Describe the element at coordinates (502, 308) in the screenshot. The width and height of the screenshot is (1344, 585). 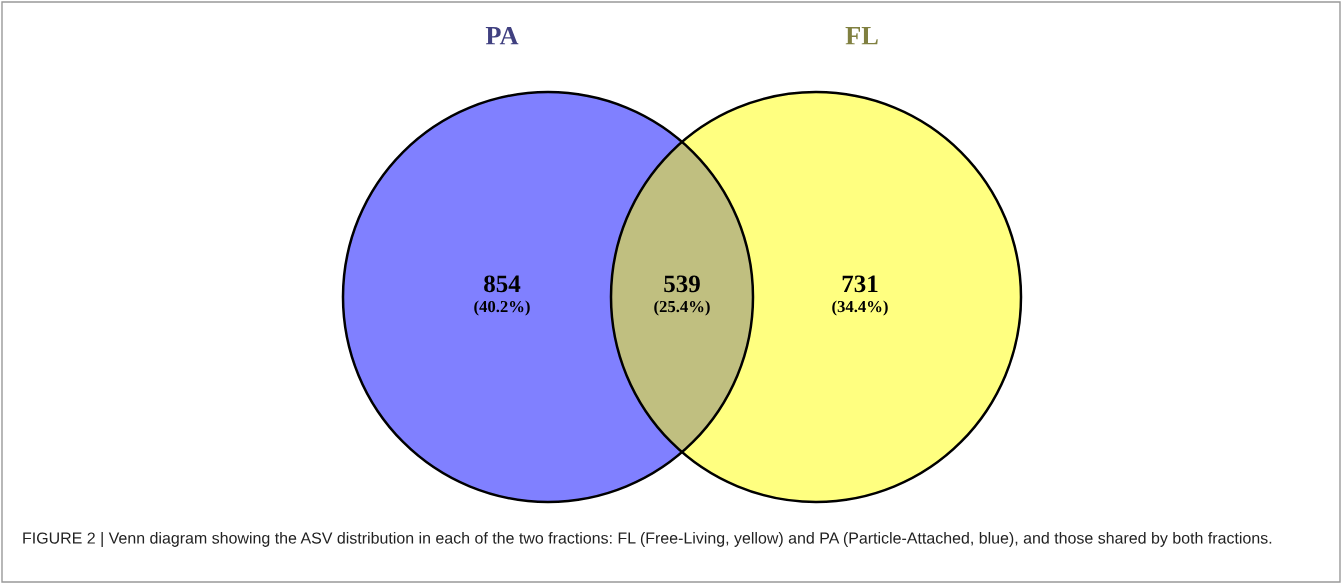
I see `text: (40.2%)` at that location.